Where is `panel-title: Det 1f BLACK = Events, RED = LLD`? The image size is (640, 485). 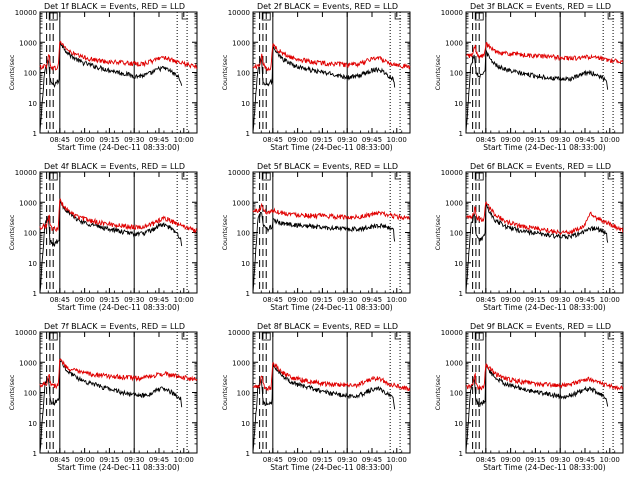
panel-title: Det 1f BLACK = Events, RED = LLD is located at coordinates (114, 6).